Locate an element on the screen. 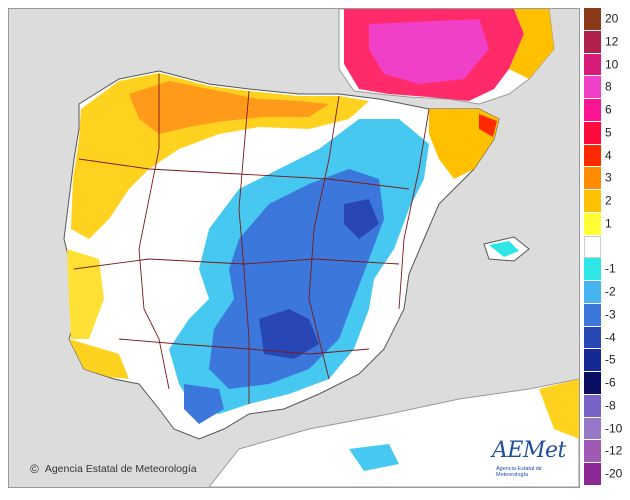  legend-label: 12 is located at coordinates (612, 41).